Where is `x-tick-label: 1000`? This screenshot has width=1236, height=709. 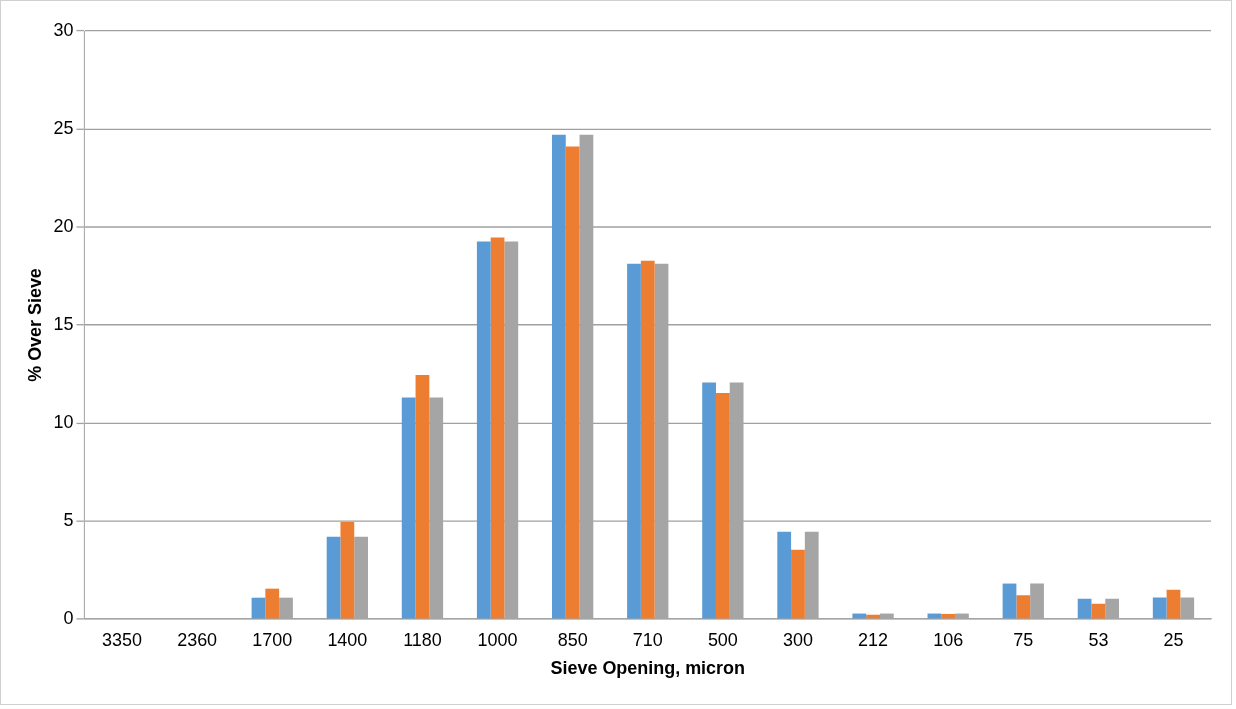
x-tick-label: 1000 is located at coordinates (497, 639).